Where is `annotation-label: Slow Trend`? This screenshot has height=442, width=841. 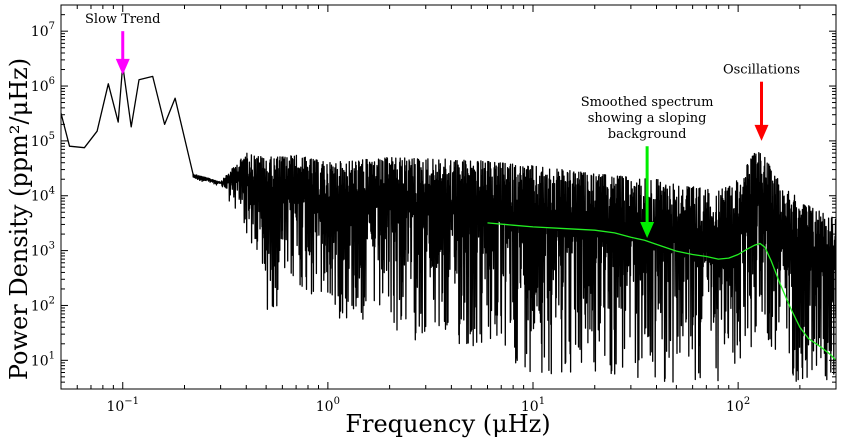 annotation-label: Slow Trend is located at coordinates (122, 19).